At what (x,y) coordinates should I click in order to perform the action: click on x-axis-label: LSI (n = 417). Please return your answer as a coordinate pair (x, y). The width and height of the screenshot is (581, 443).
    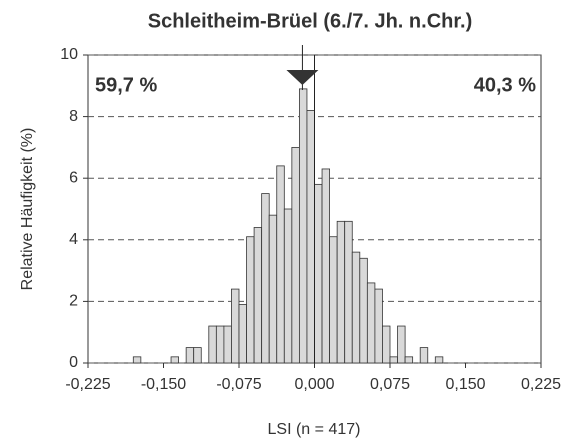
    Looking at the image, I should click on (314, 429).